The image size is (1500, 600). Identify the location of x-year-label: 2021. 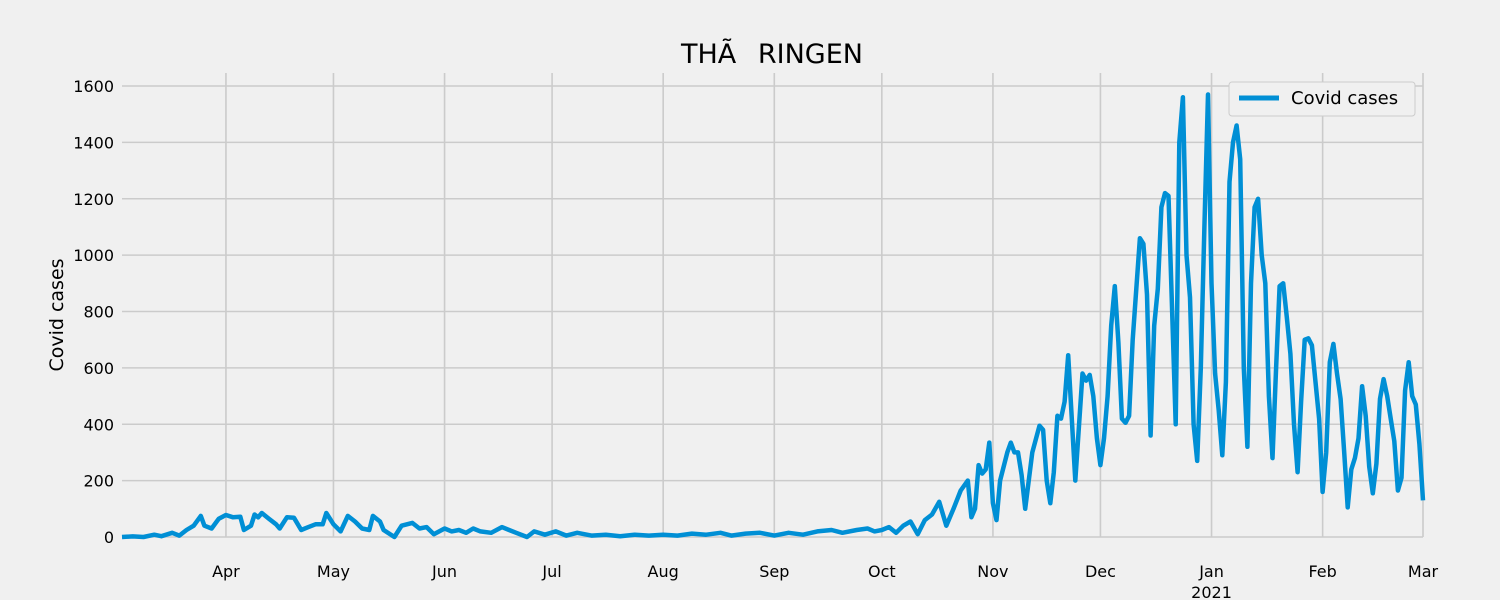
(1211, 591).